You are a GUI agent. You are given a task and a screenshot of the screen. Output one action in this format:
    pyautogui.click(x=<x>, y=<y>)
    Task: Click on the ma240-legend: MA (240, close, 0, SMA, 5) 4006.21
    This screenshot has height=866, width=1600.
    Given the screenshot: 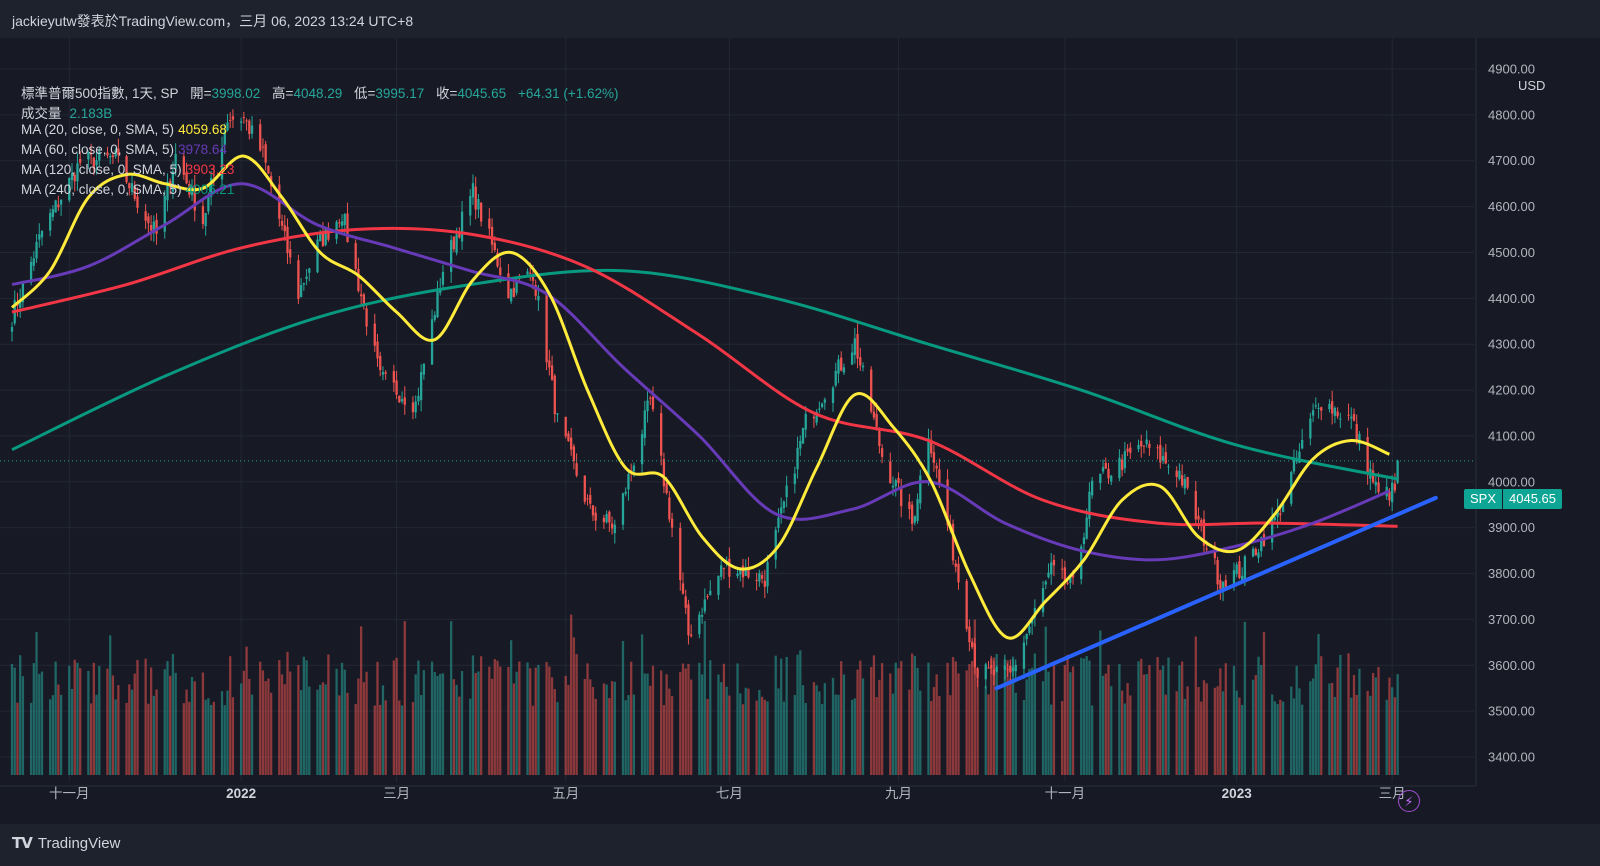 What is the action you would take?
    pyautogui.click(x=128, y=189)
    